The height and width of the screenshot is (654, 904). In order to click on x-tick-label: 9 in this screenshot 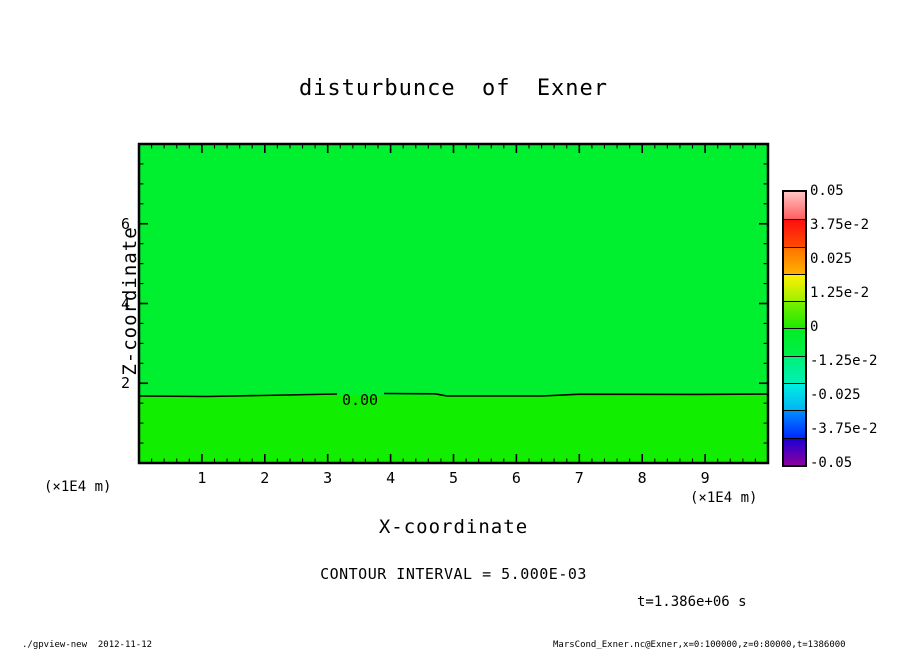, I will do `click(705, 478)`.